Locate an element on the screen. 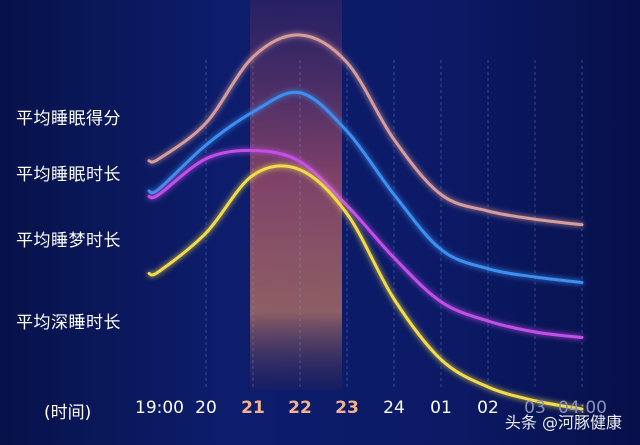  x-axis-label: (时间) is located at coordinates (68, 413).